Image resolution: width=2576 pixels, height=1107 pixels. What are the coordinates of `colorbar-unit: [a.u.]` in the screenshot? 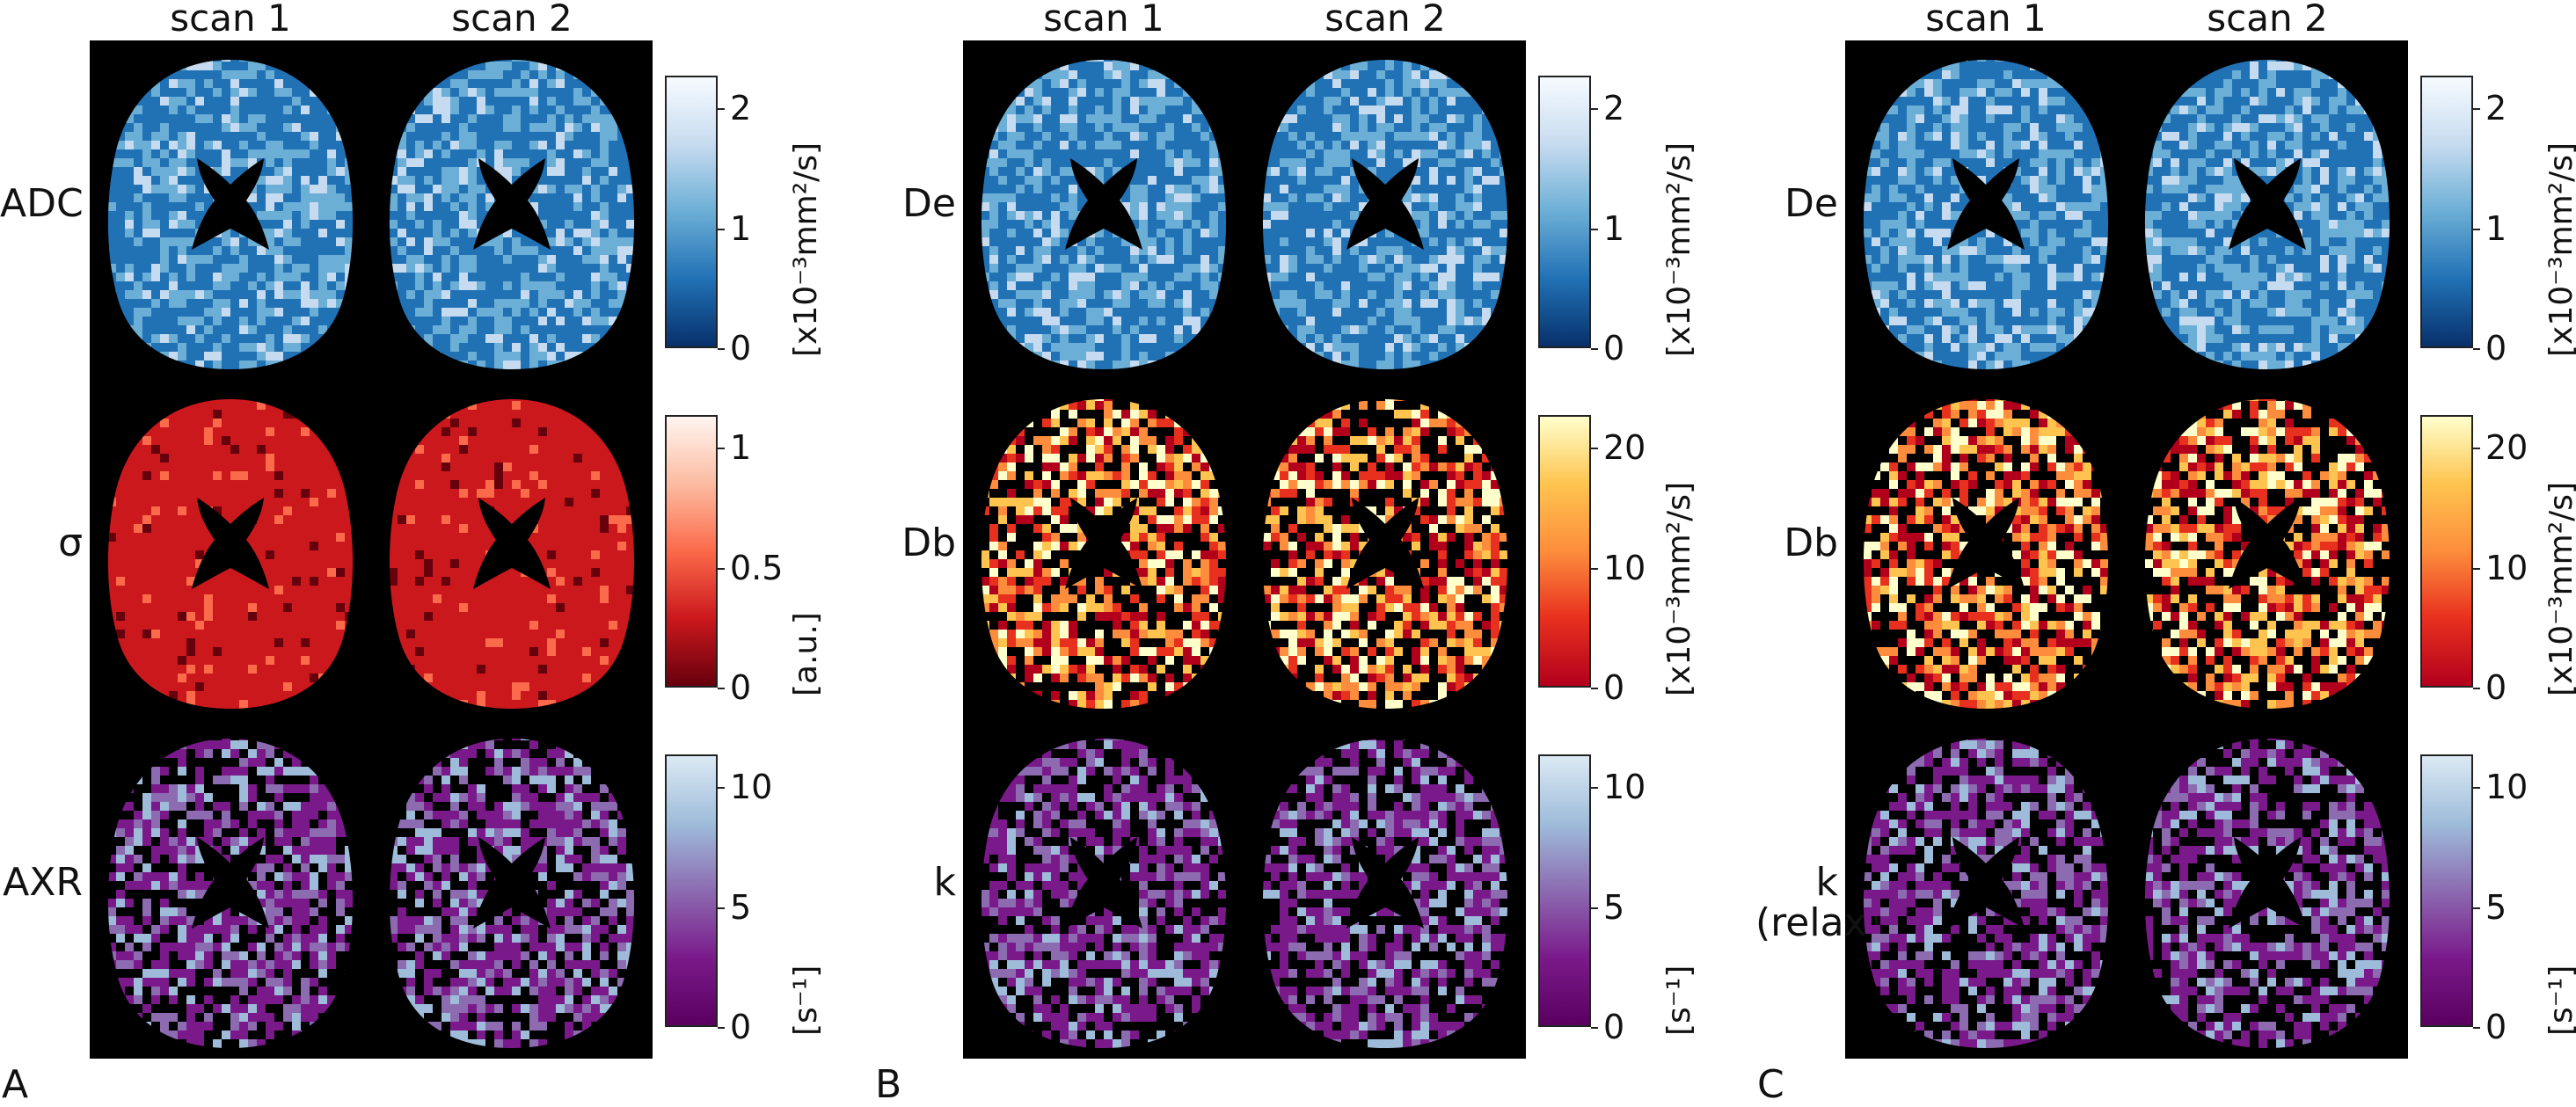 It's located at (806, 654).